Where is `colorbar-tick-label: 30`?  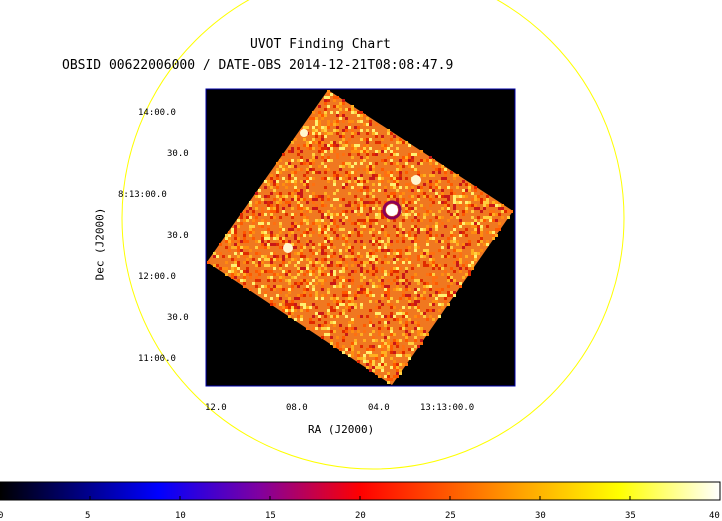 colorbar-tick-label: 30 is located at coordinates (540, 516).